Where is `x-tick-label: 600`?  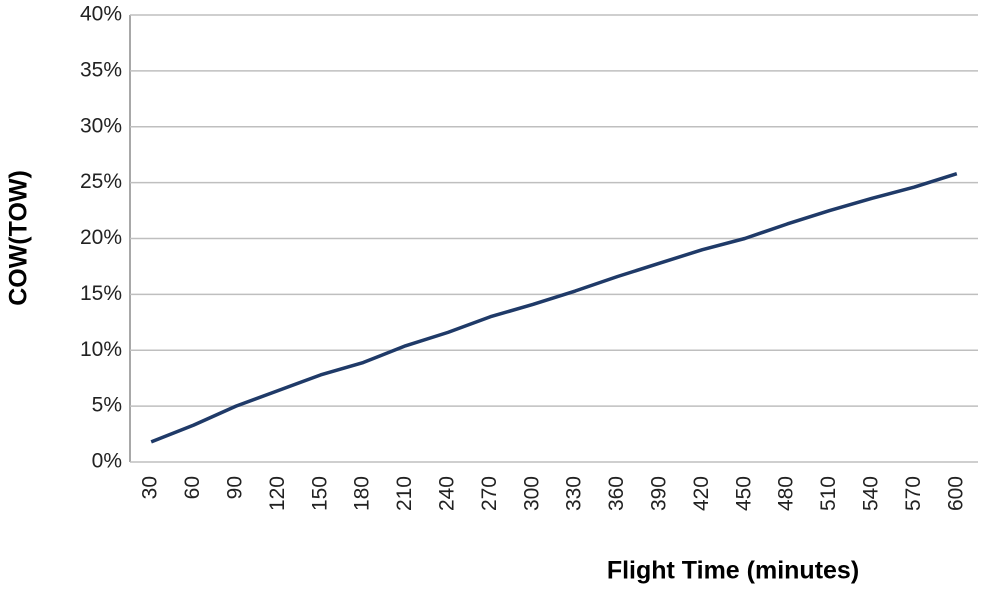 x-tick-label: 600 is located at coordinates (955, 493).